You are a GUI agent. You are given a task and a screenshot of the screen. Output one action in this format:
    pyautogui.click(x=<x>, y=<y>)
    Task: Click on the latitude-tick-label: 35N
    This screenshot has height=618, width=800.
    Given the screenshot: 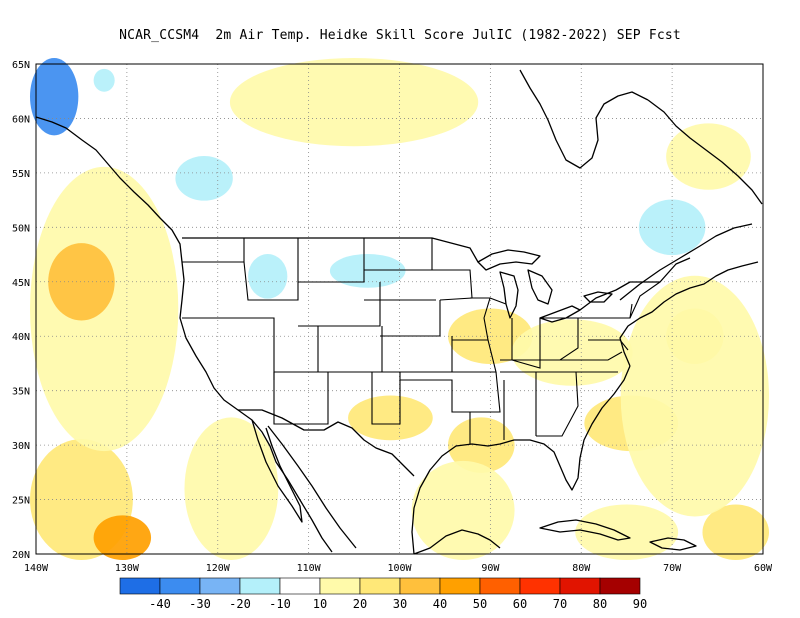 What is the action you would take?
    pyautogui.click(x=21, y=392)
    